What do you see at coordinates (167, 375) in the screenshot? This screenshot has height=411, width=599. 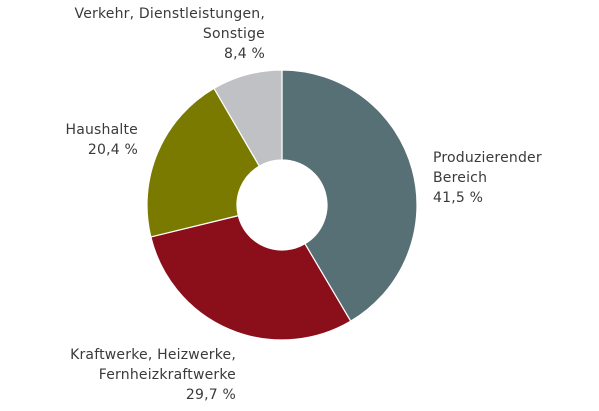 I see `label-kraftwerke-line2: Fernheizkraftwerke` at bounding box center [167, 375].